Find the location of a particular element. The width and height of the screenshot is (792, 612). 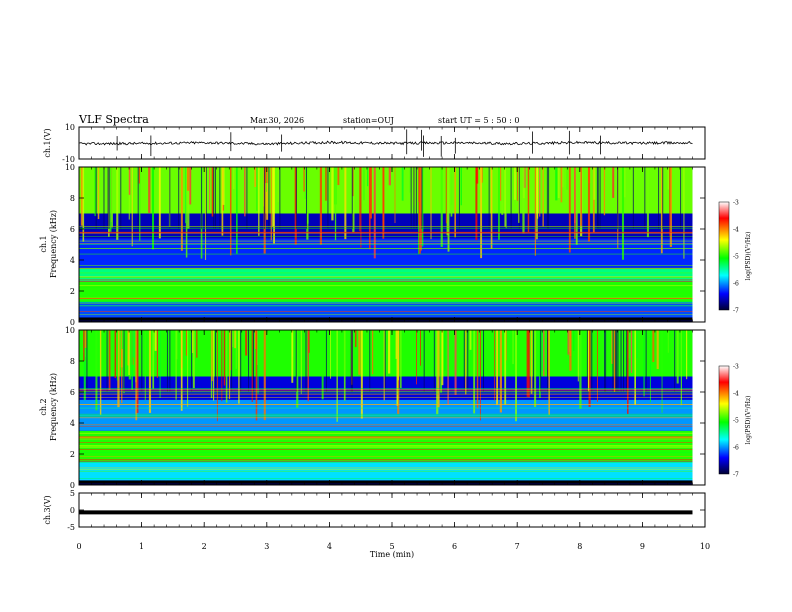

ch2-colorbar-label: log(PSD)(V²/Hz) is located at coordinates (748, 420).